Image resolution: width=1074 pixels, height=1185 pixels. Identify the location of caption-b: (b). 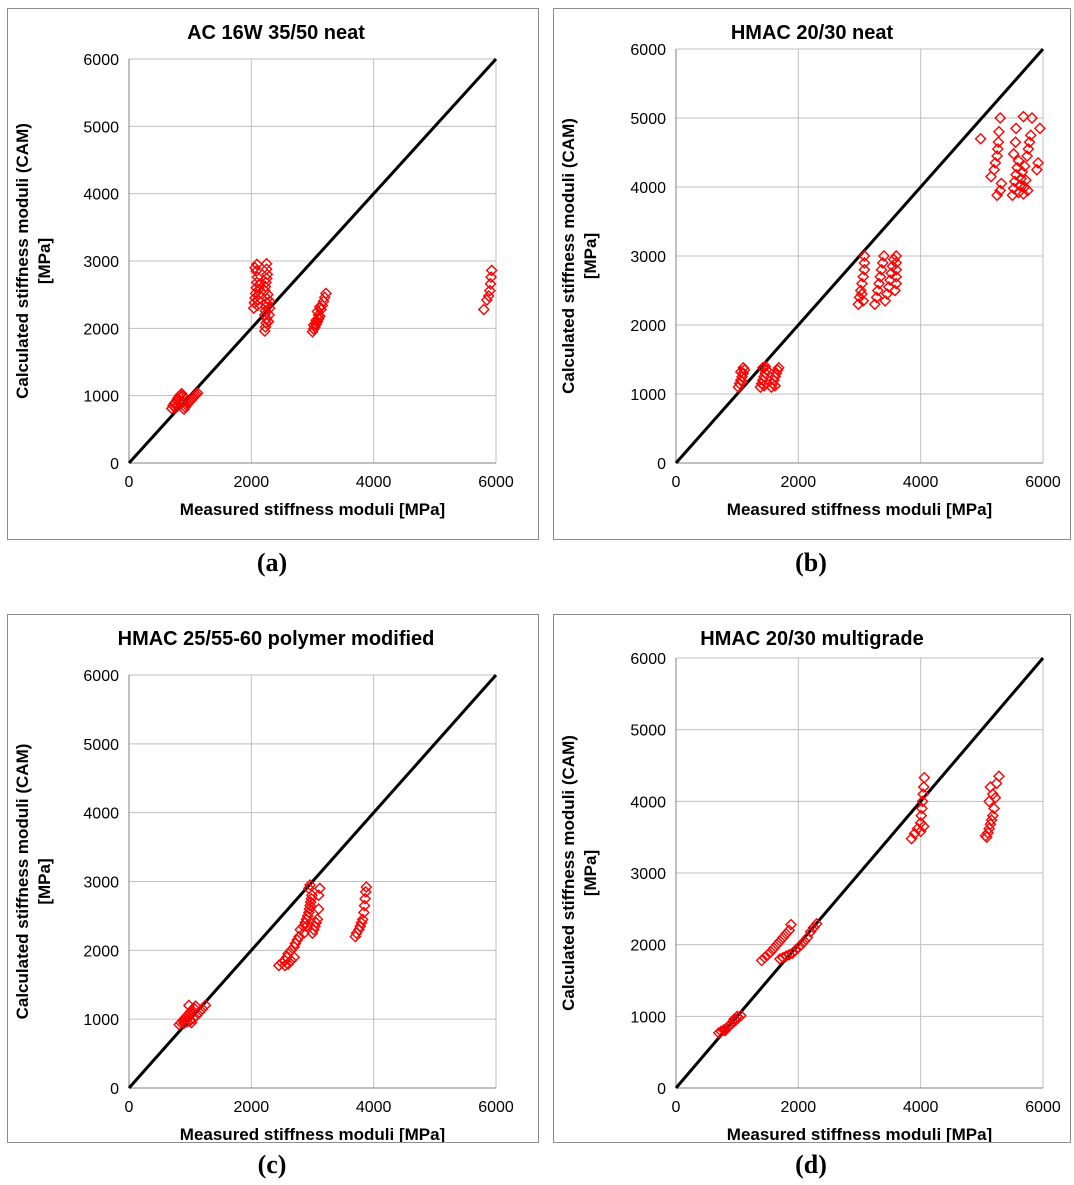
(811, 562).